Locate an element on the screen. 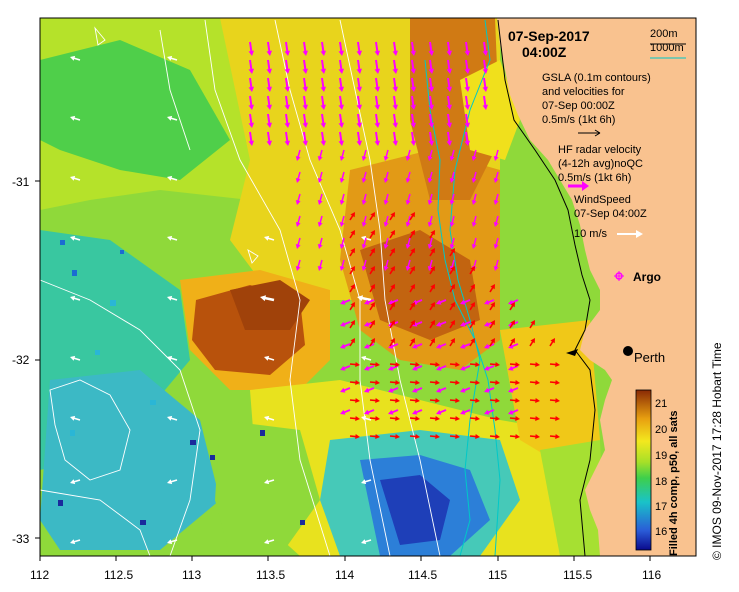  legend-200m-label: 200m is located at coordinates (664, 34).